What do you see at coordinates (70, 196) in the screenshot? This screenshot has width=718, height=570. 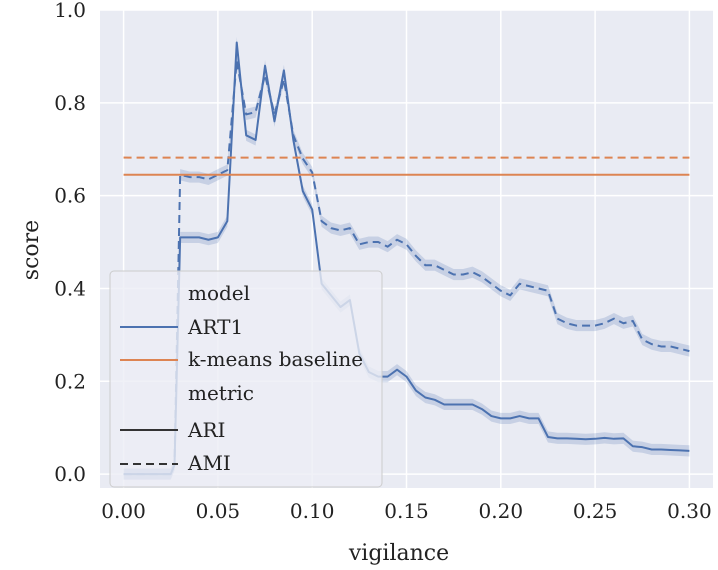 I see `y-tick-label: 0.6` at bounding box center [70, 196].